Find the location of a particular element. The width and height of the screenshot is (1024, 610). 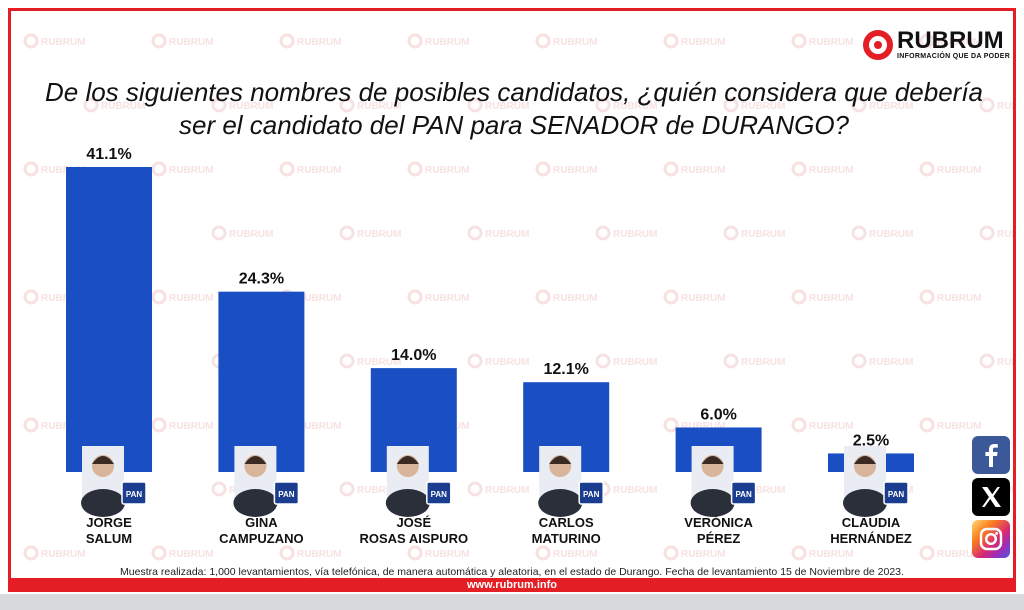

instagram-icon is located at coordinates (991, 539).